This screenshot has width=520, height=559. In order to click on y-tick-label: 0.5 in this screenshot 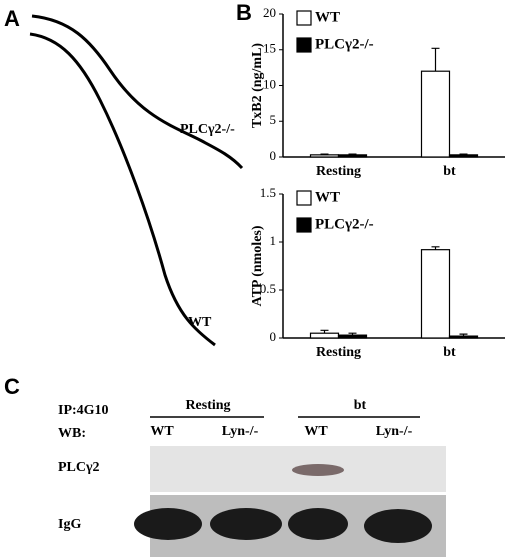, I will do `click(268, 288)`.